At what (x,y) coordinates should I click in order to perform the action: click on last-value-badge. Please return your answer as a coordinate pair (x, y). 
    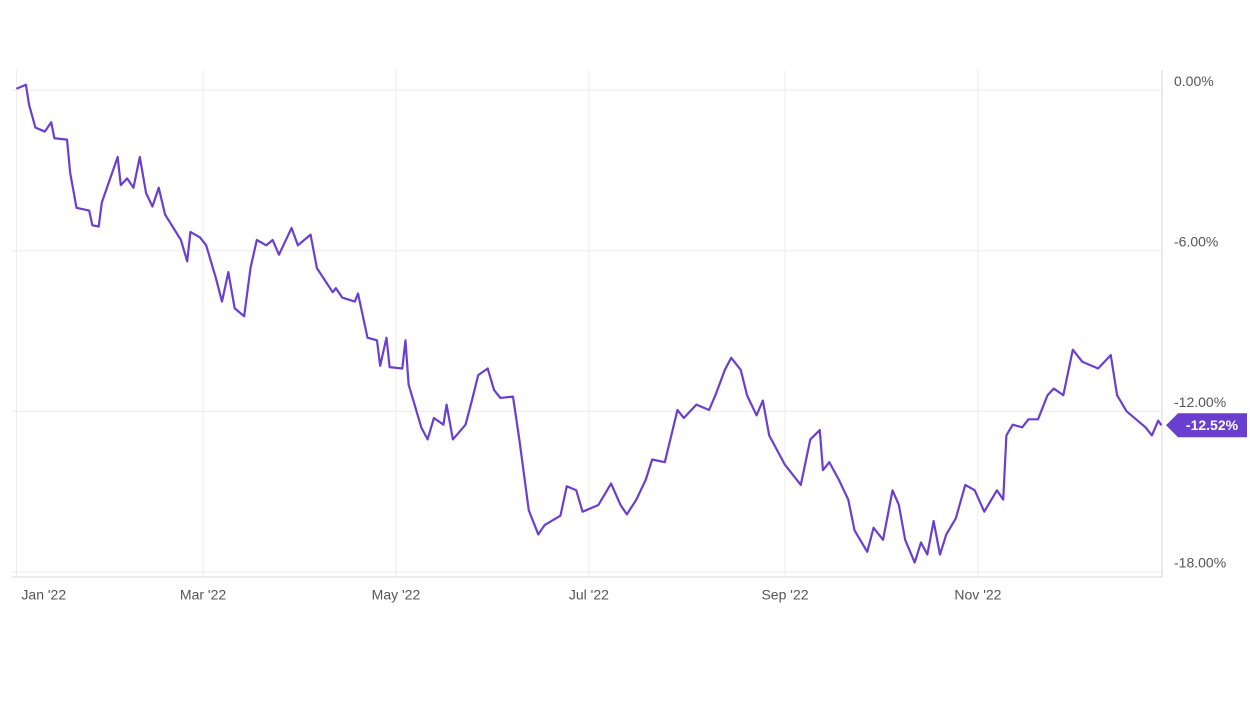
    Looking at the image, I should click on (1206, 425).